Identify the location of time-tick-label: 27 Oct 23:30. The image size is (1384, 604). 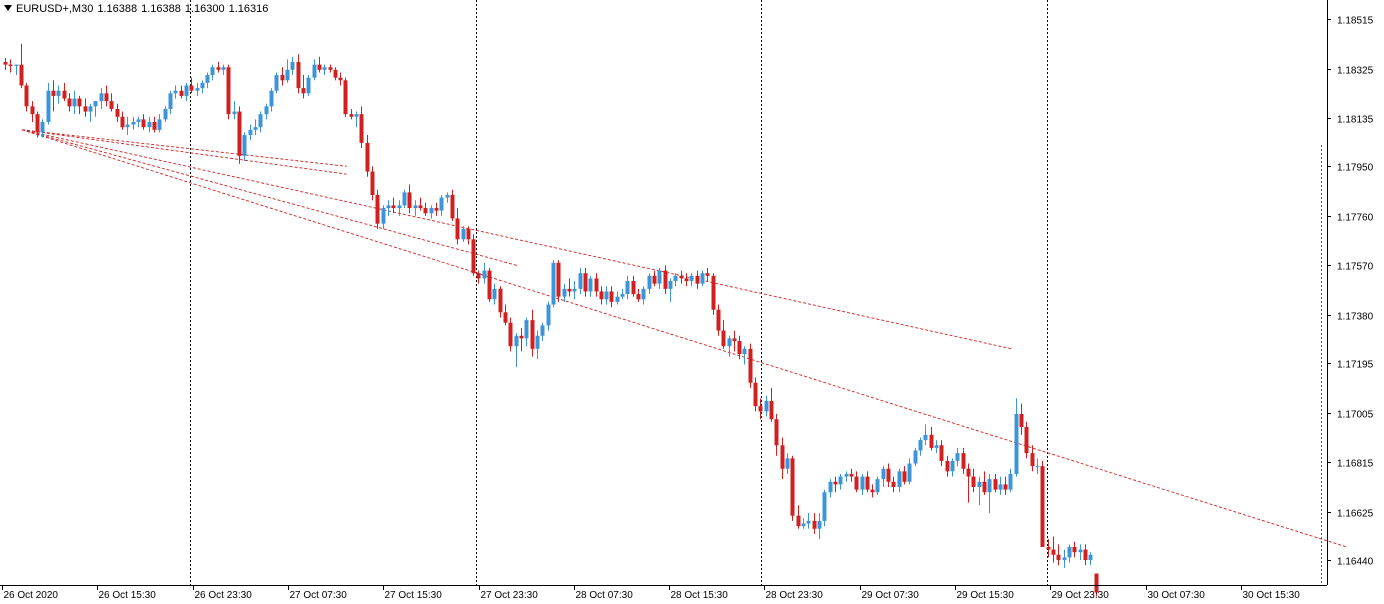
(510, 595).